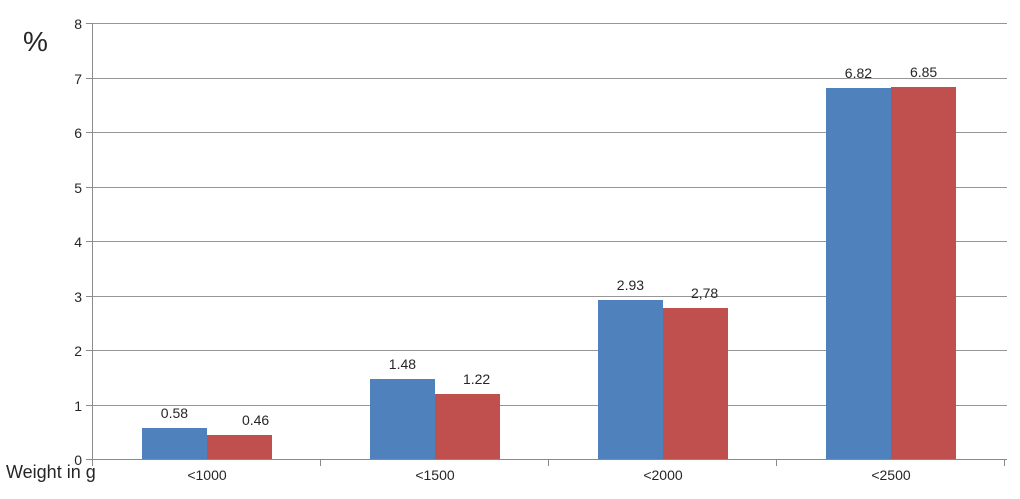 The image size is (1020, 499). I want to click on x-axis-category-label: <2500, so click(891, 475).